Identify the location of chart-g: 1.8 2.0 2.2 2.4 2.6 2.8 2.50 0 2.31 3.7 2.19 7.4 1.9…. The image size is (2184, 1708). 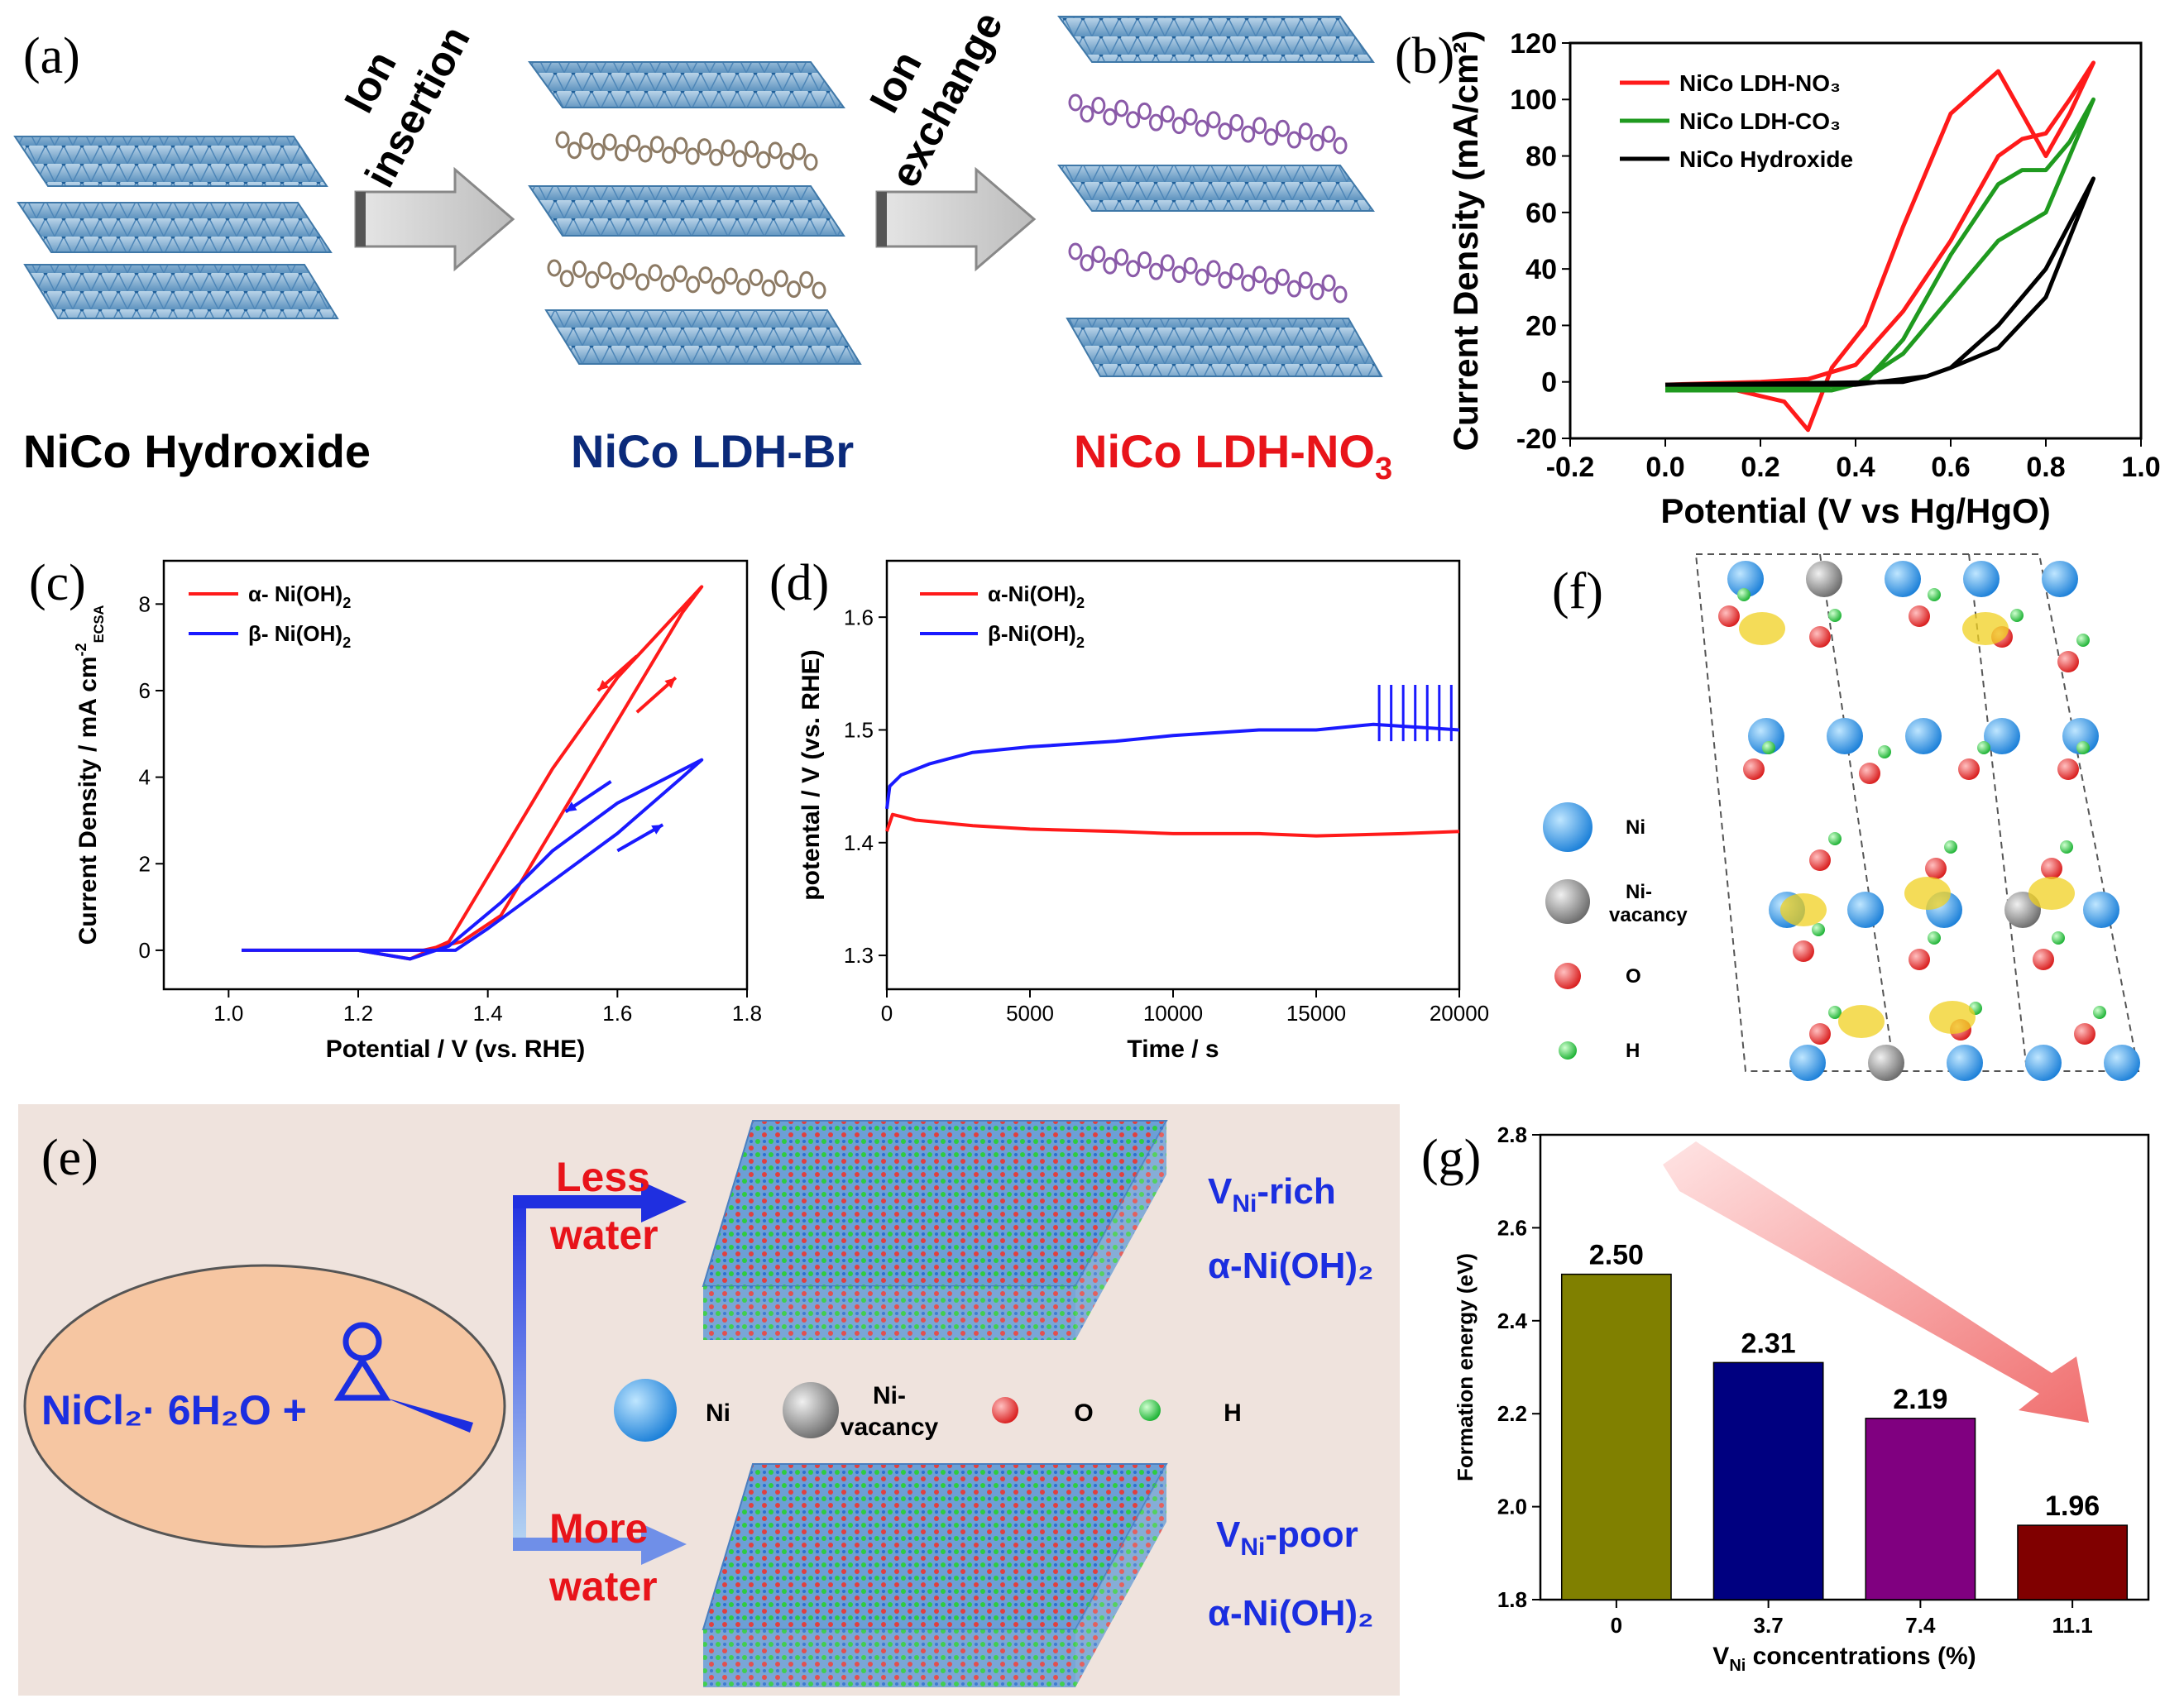
(1801, 1398).